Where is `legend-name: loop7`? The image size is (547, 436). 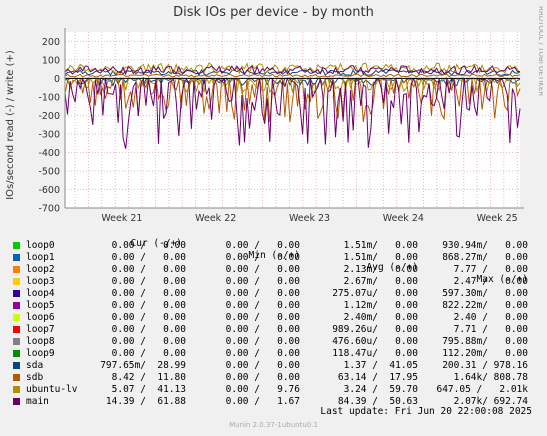 legend-name: loop7 is located at coordinates (40, 329).